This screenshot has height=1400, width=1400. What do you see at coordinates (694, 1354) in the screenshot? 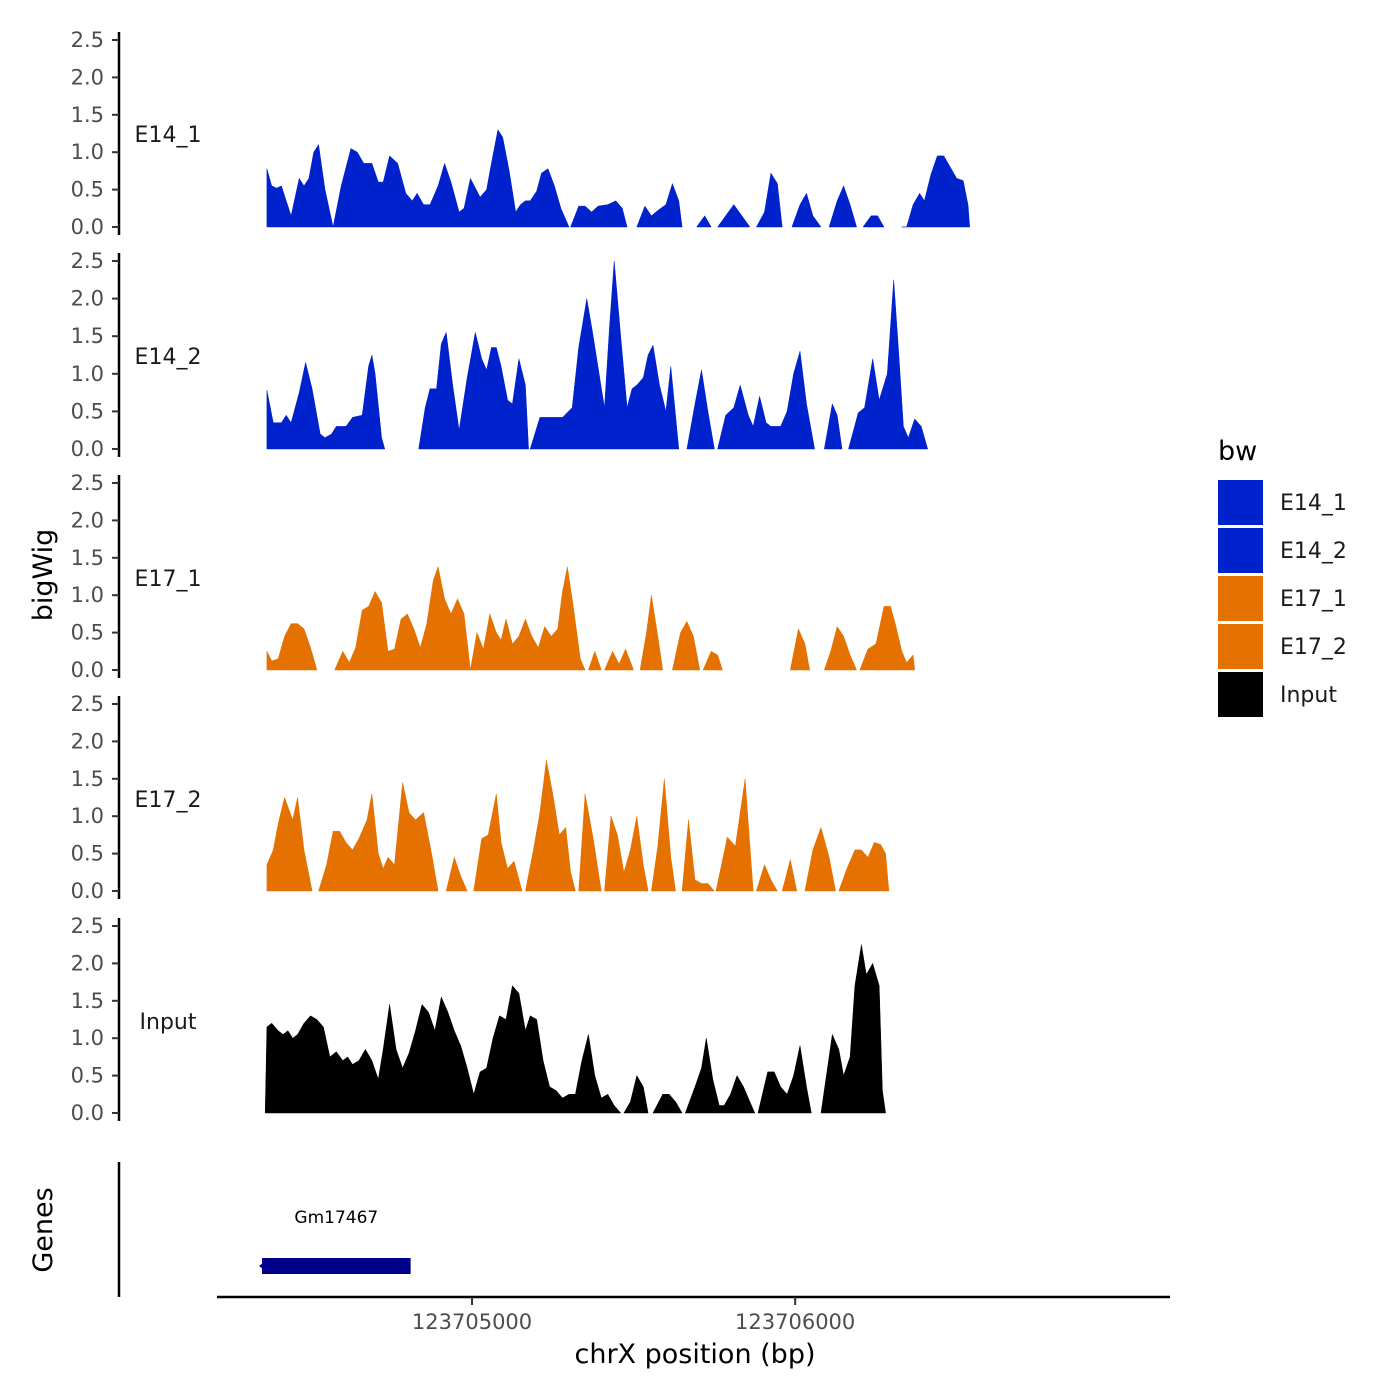
I see `x-axis-title: chrX position (bp)` at bounding box center [694, 1354].